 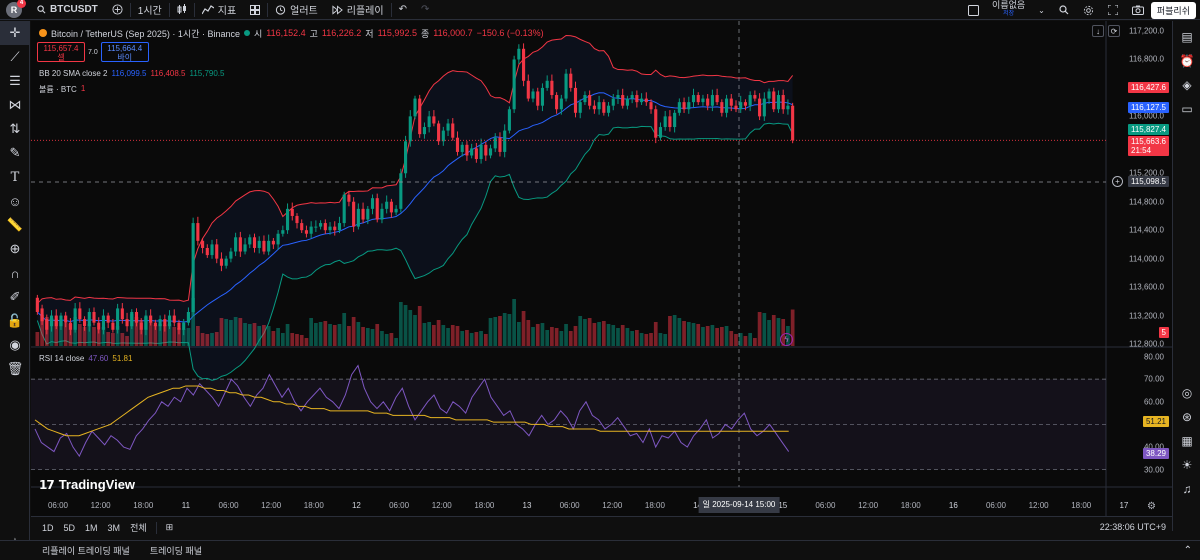 What do you see at coordinates (91, 527) in the screenshot?
I see `range-1m: 1M` at bounding box center [91, 527].